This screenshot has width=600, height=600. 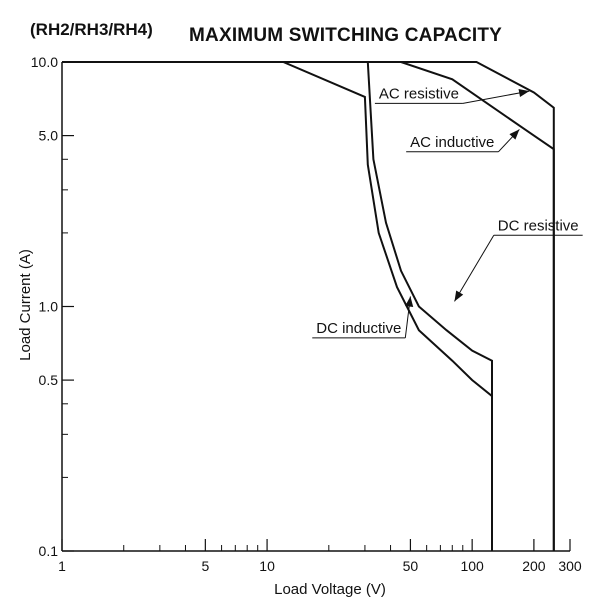 I want to click on y-axis-label: Load Current (A), so click(x=25, y=305).